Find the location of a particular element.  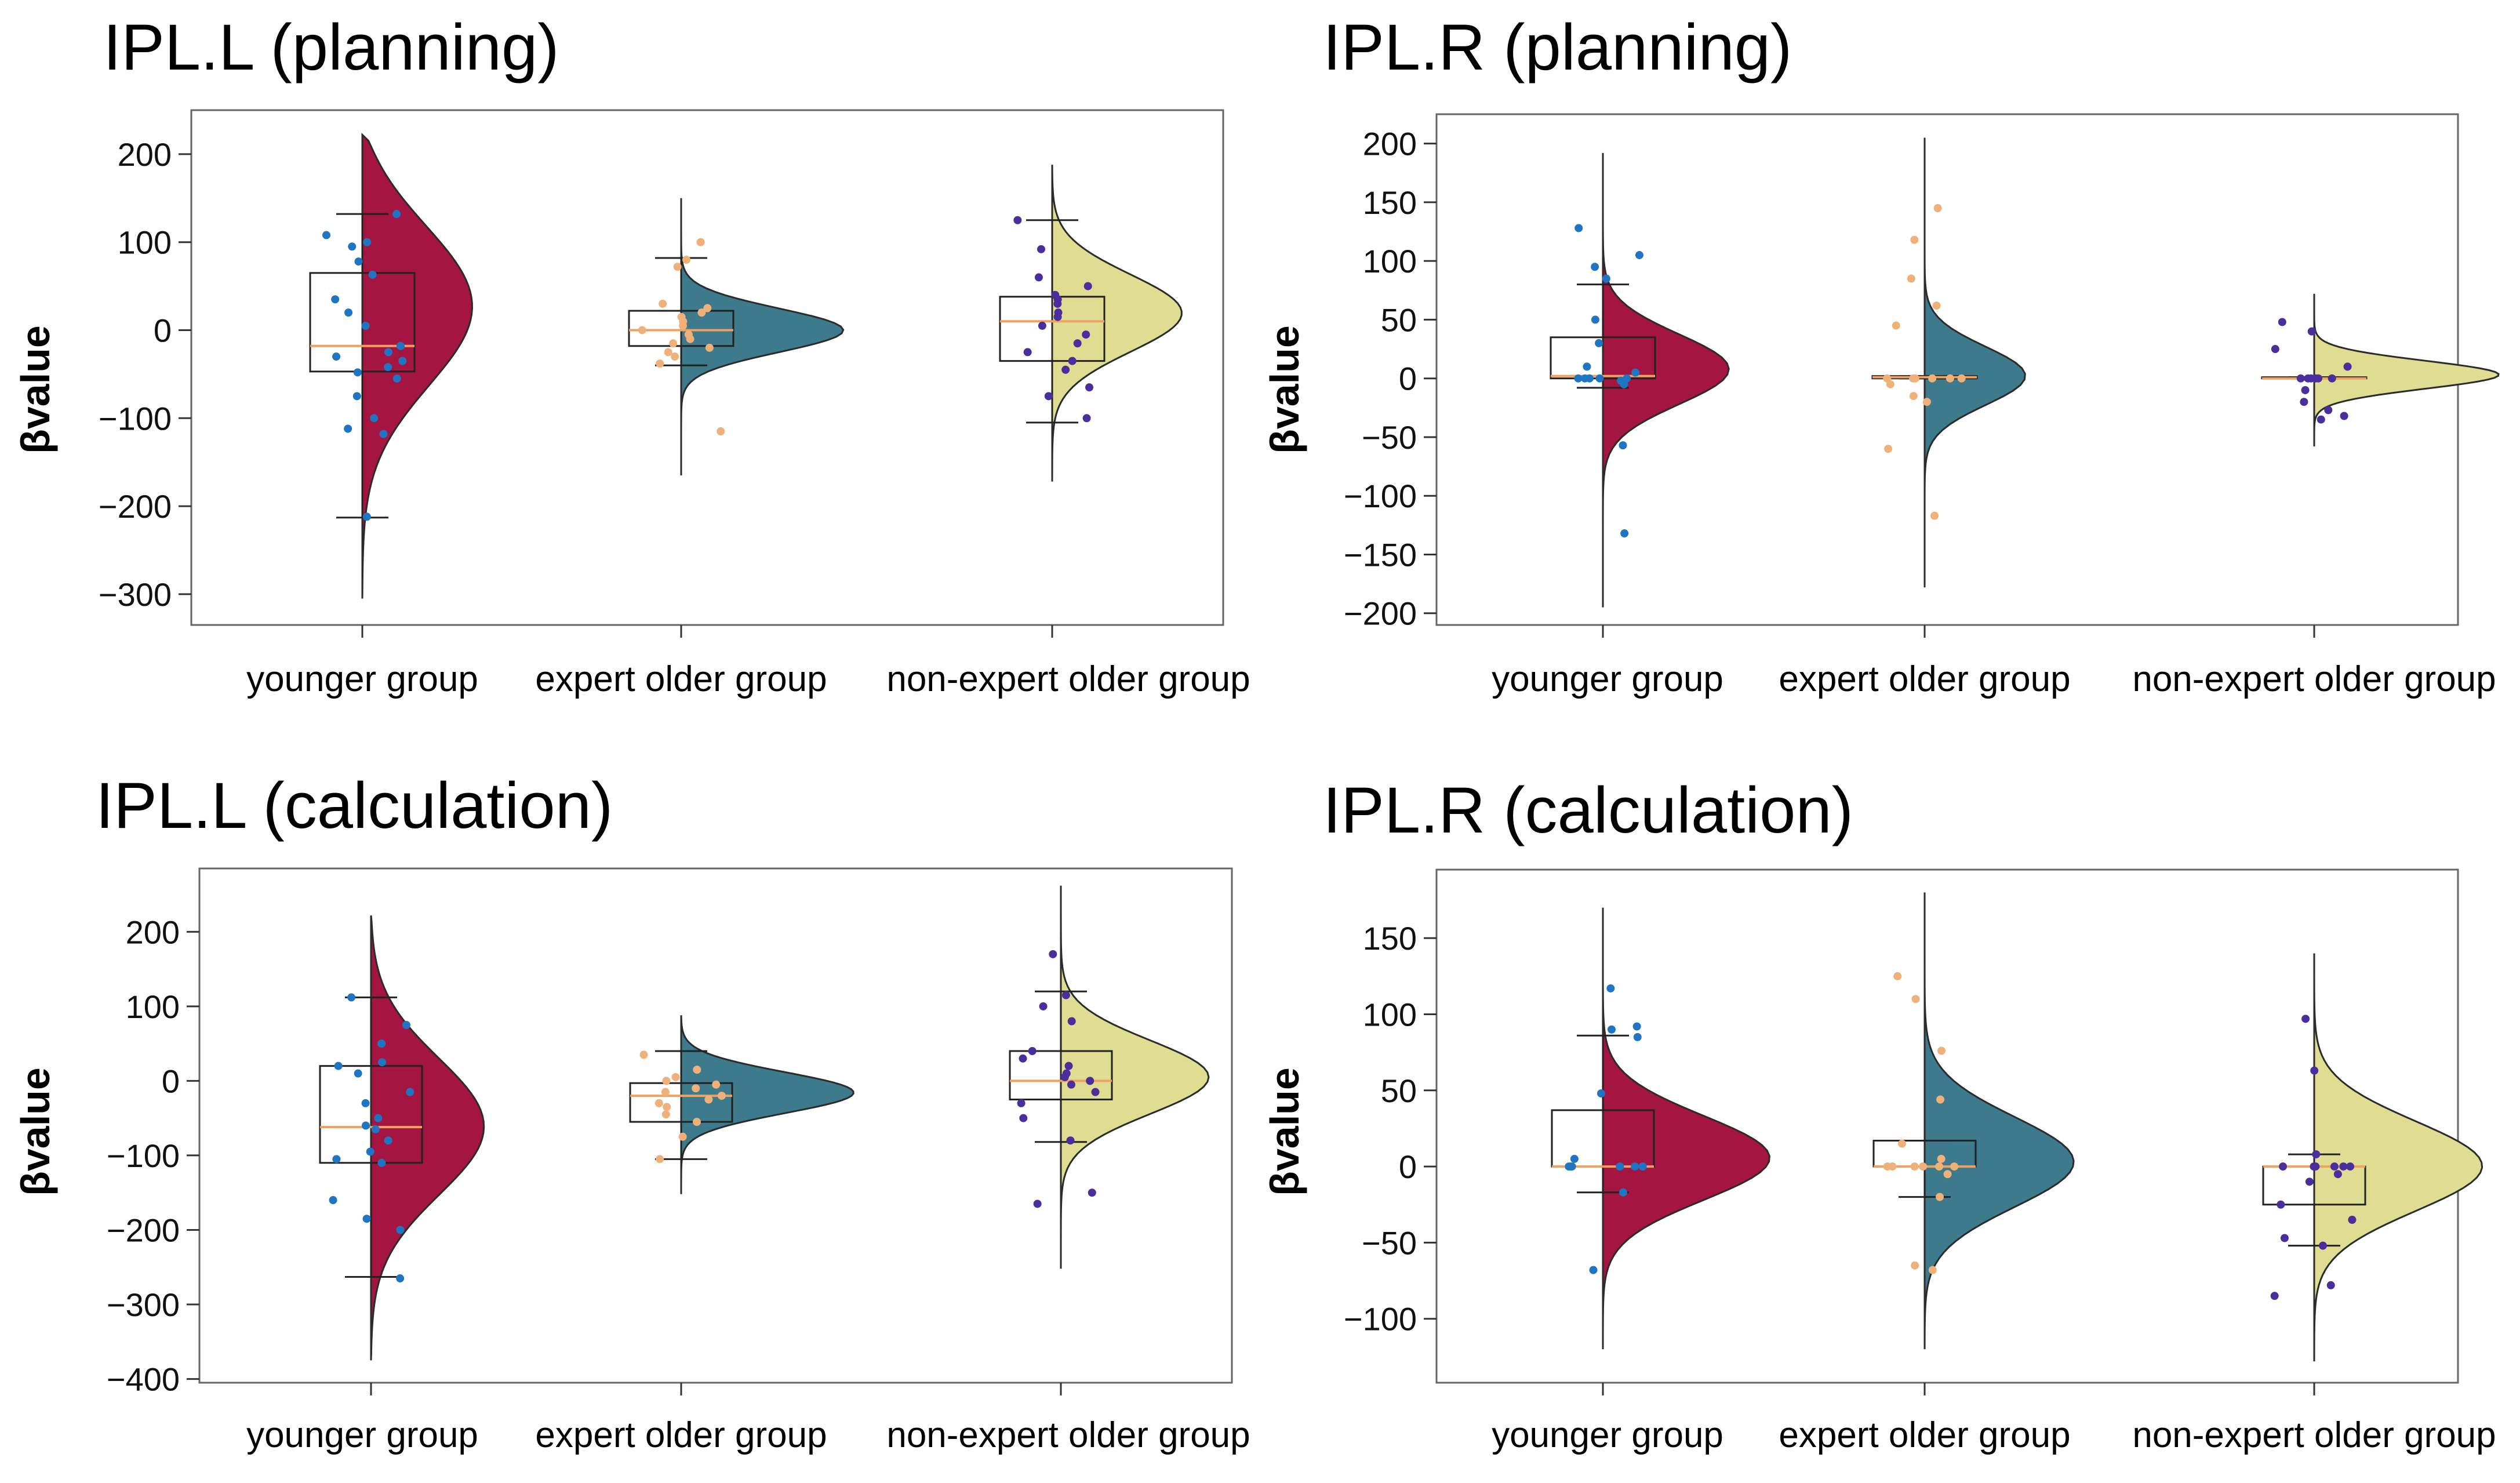

panel-title: IPL.R (planning) is located at coordinates (1557, 47).